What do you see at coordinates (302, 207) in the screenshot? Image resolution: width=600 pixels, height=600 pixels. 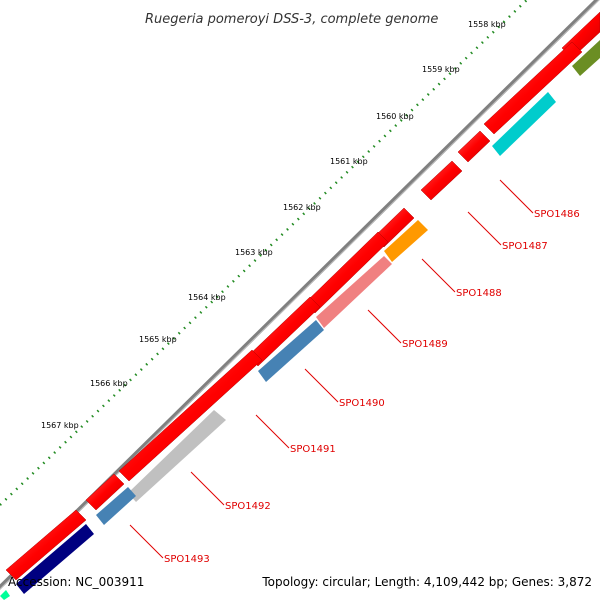 I see `scale-label: 1562 kbp` at bounding box center [302, 207].